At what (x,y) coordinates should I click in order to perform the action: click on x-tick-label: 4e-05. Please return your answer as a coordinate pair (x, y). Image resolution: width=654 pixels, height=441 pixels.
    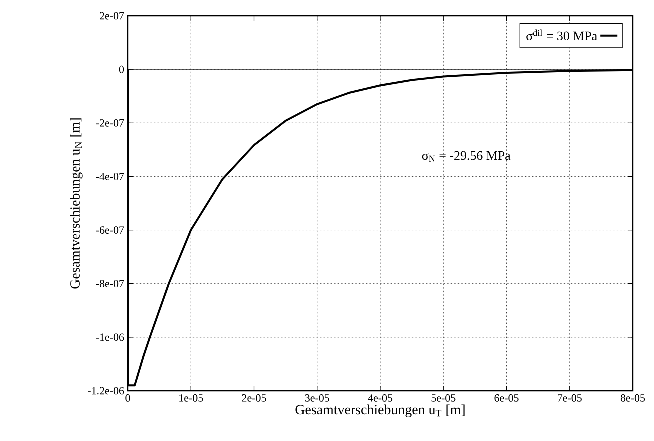
    Looking at the image, I should click on (380, 398).